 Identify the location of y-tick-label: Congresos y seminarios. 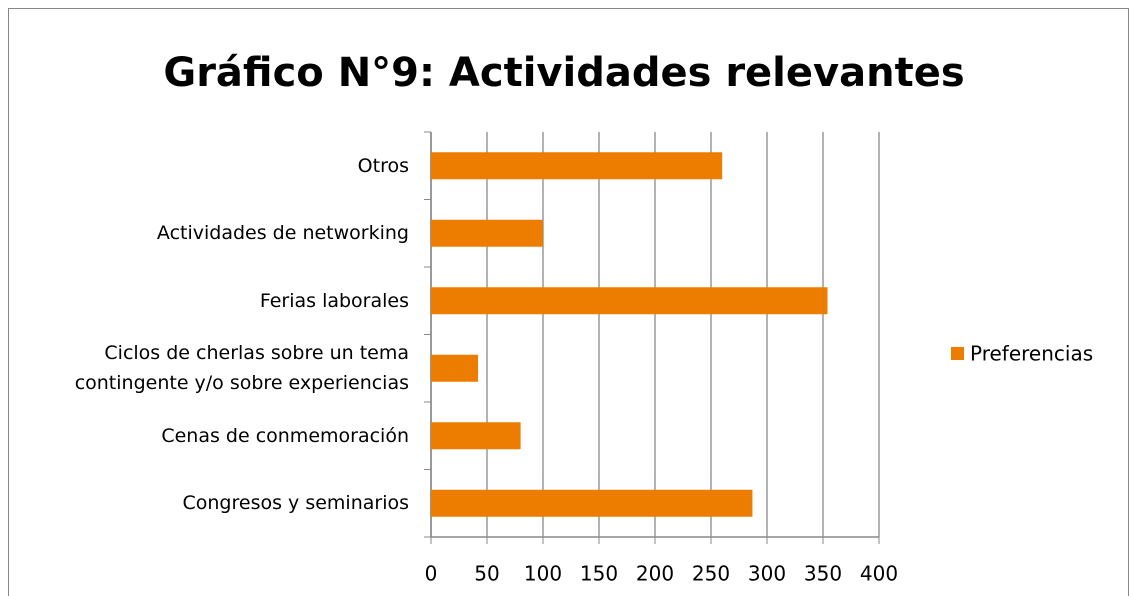
(296, 503).